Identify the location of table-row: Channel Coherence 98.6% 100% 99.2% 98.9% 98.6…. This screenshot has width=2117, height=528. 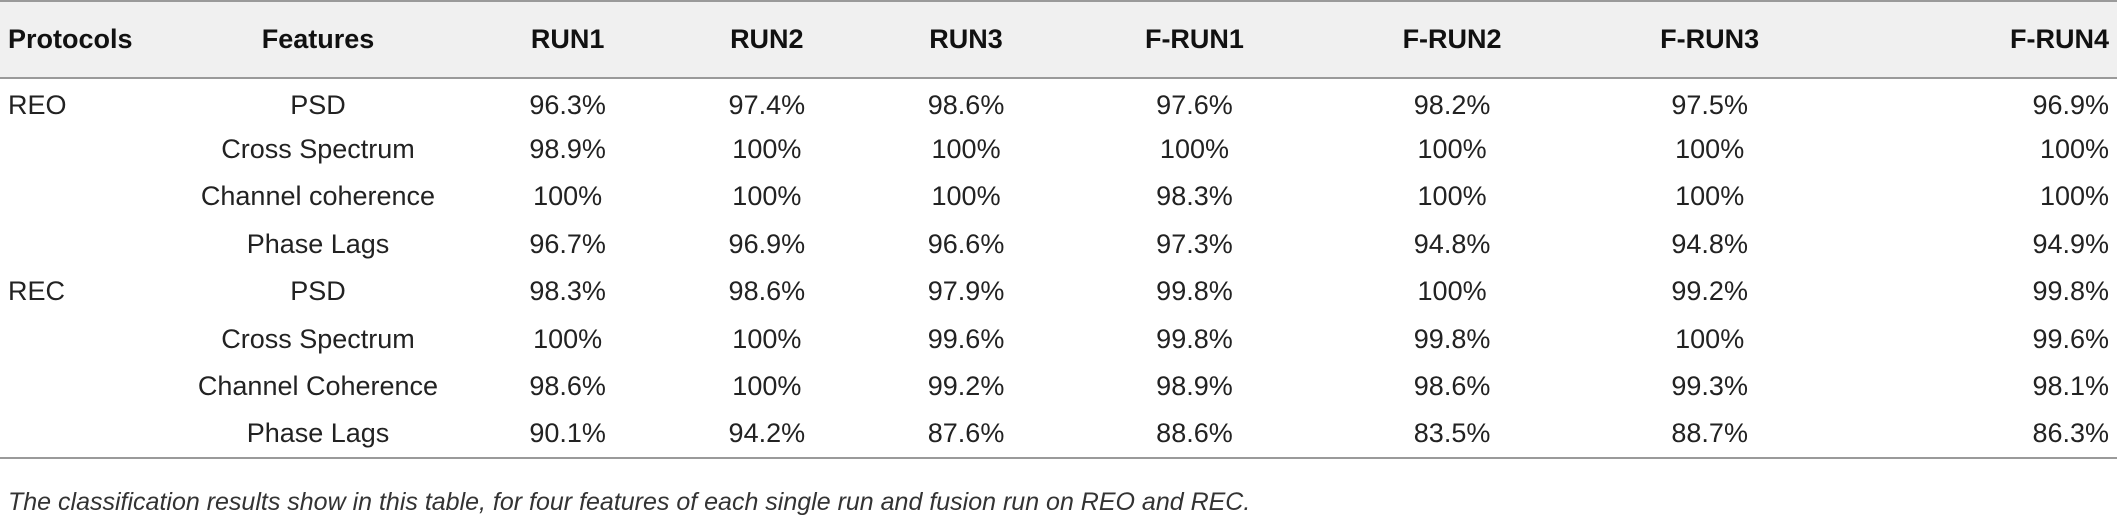
(1058, 387).